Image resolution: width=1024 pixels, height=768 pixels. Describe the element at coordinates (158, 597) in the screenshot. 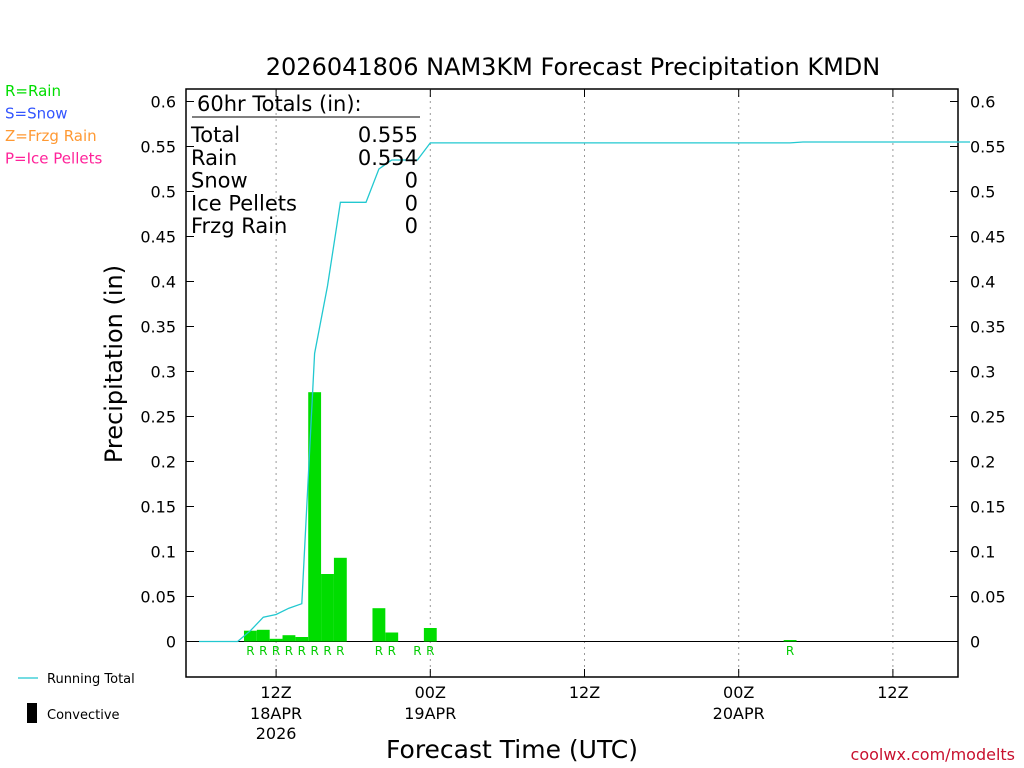

I see `y-tick-label-left: 0.05` at that location.